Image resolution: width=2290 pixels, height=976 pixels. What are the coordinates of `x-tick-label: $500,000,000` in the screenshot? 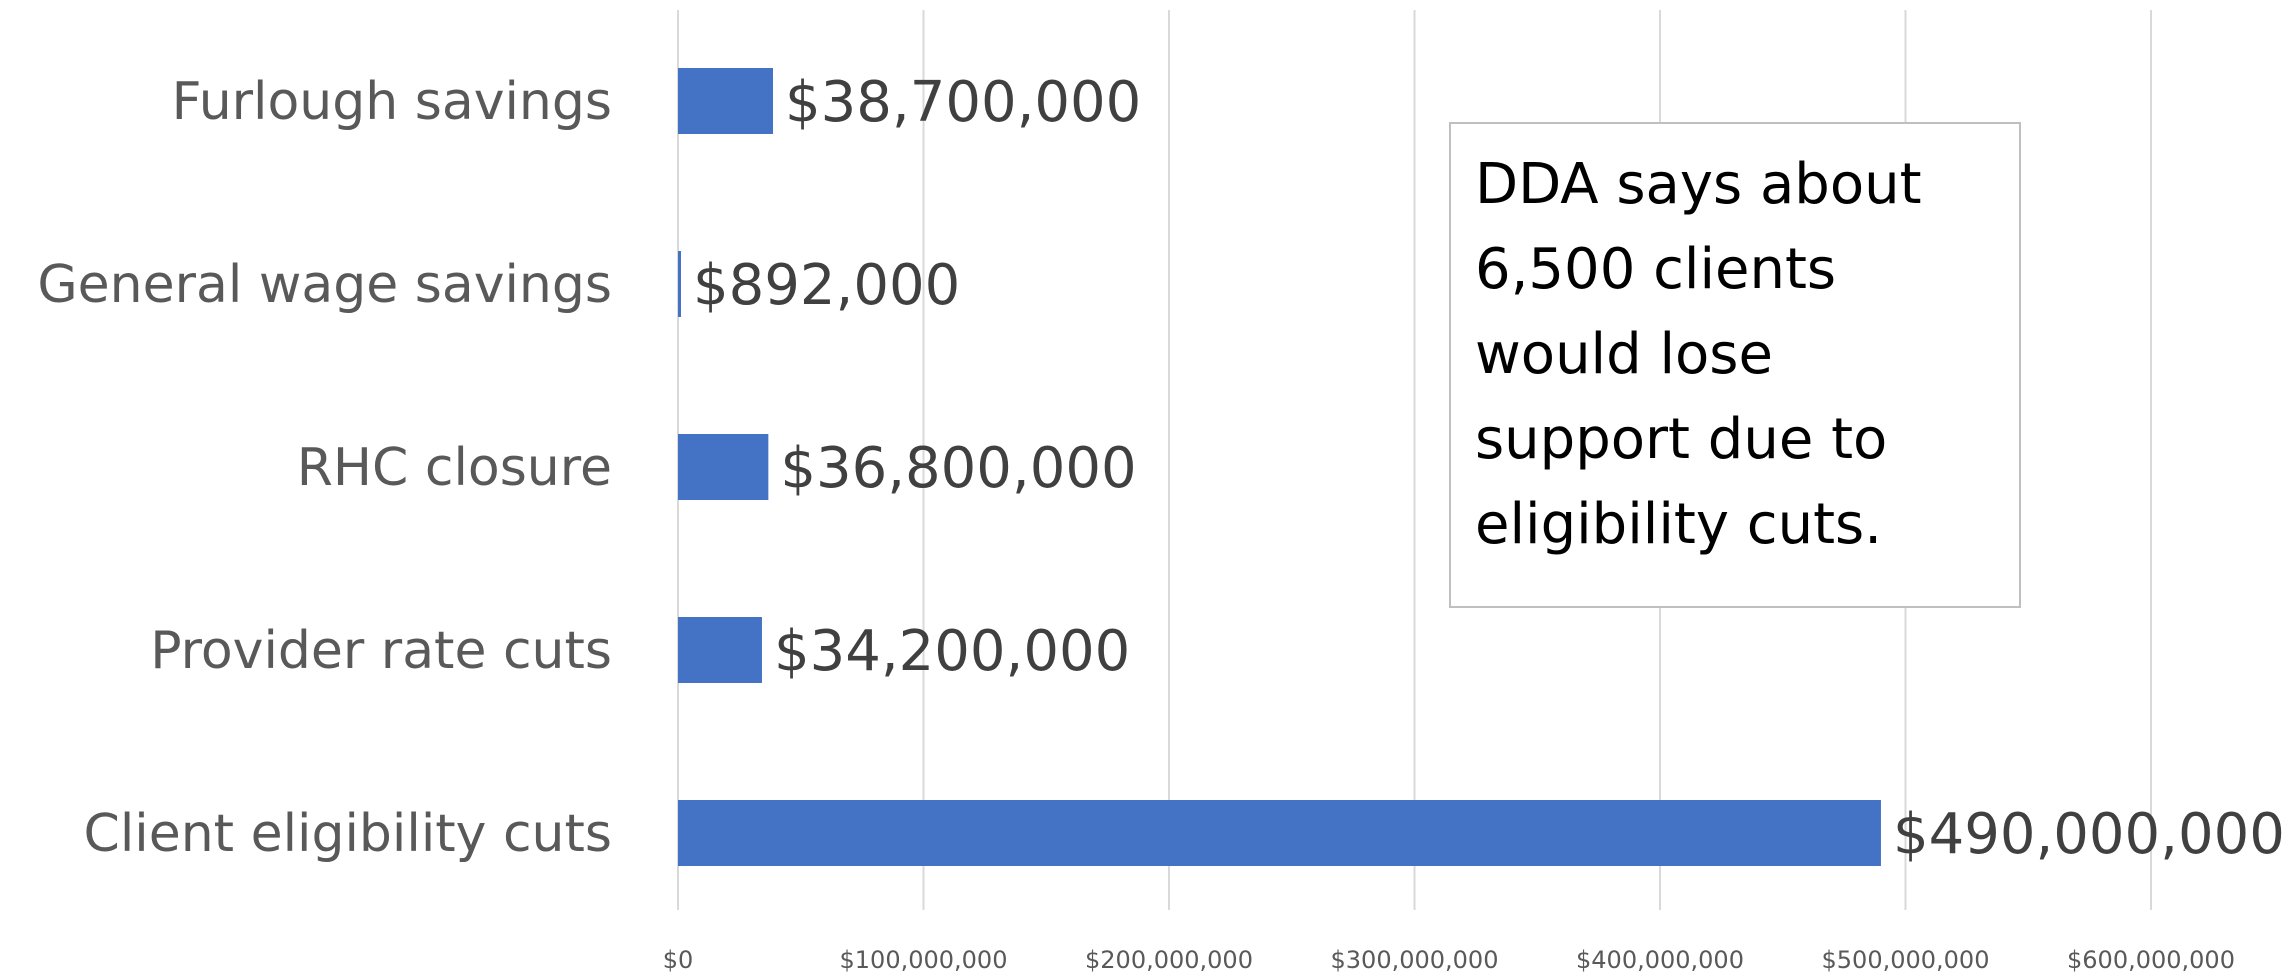 It's located at (1906, 960).